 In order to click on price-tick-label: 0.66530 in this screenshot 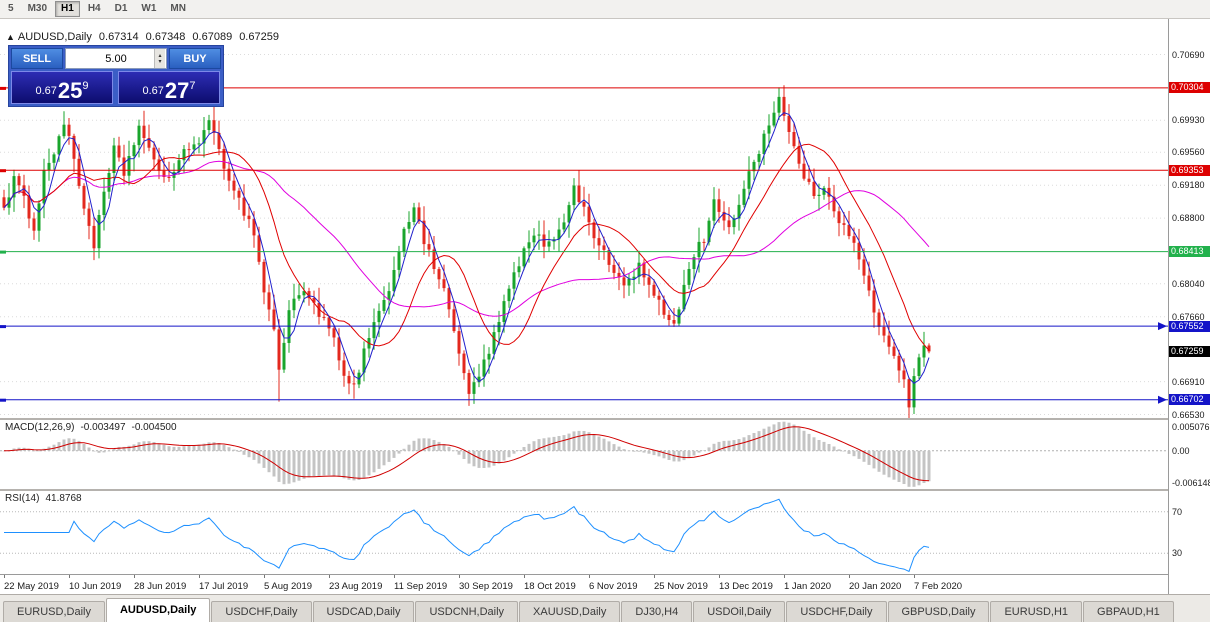, I will do `click(1188, 414)`.